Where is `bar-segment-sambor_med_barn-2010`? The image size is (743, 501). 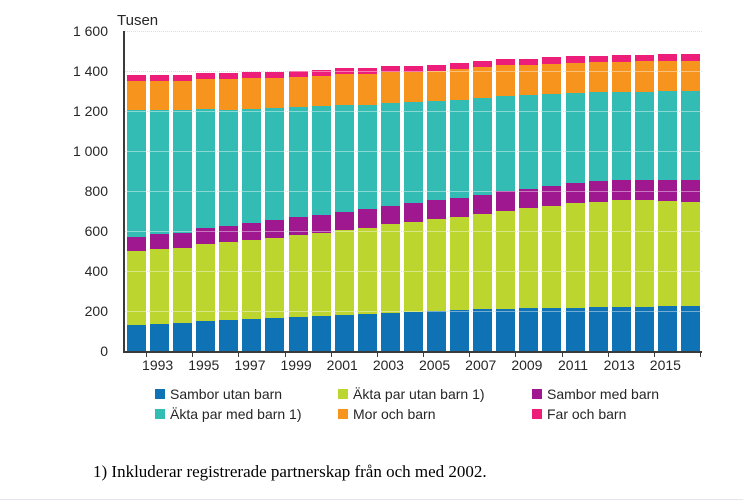 bar-segment-sambor_med_barn-2010 is located at coordinates (552, 195).